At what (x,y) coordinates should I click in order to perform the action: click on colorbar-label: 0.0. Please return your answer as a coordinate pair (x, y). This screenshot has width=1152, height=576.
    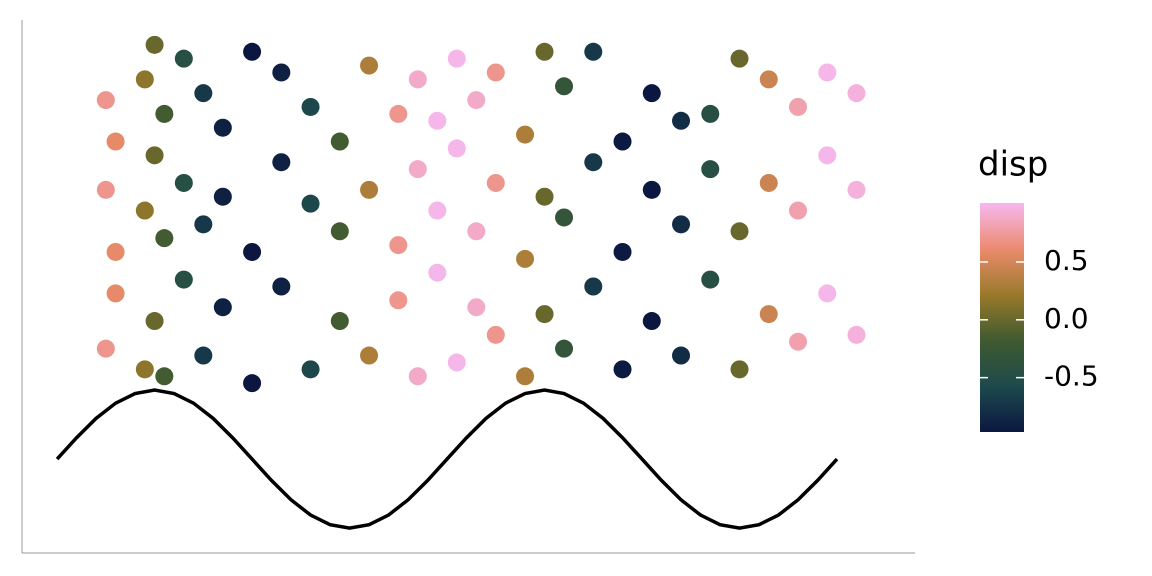
    Looking at the image, I should click on (1066, 318).